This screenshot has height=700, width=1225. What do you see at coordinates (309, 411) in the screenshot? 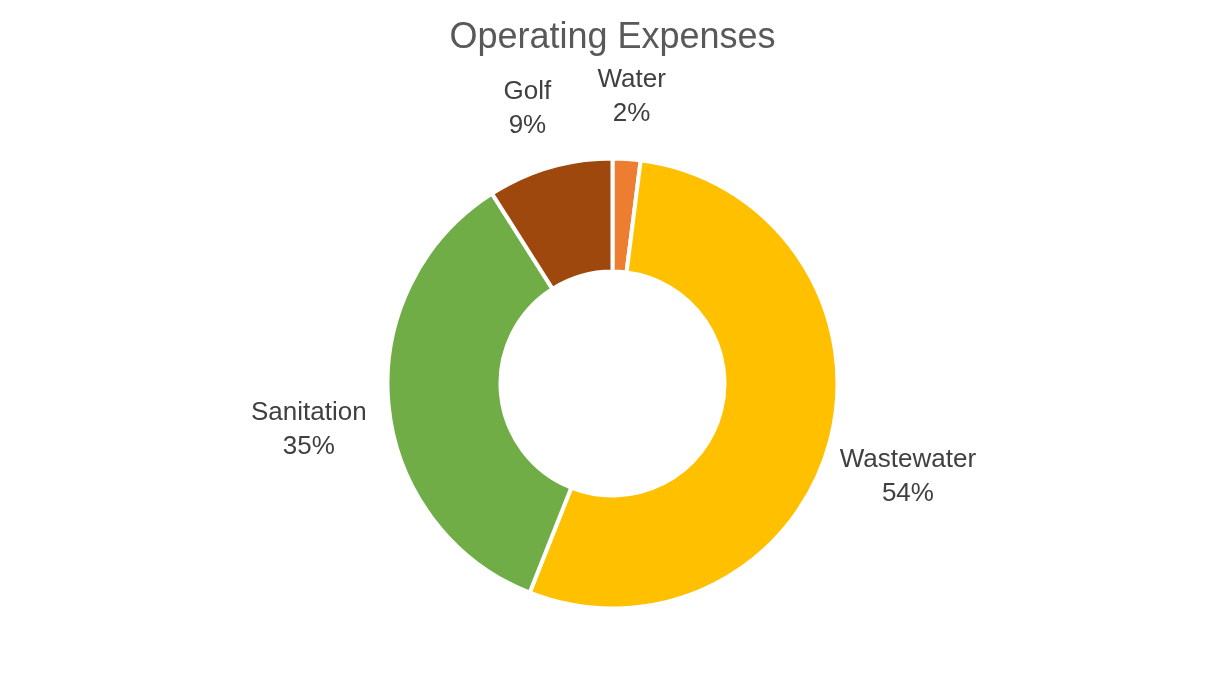
I see `slice-label: Sanitation` at bounding box center [309, 411].